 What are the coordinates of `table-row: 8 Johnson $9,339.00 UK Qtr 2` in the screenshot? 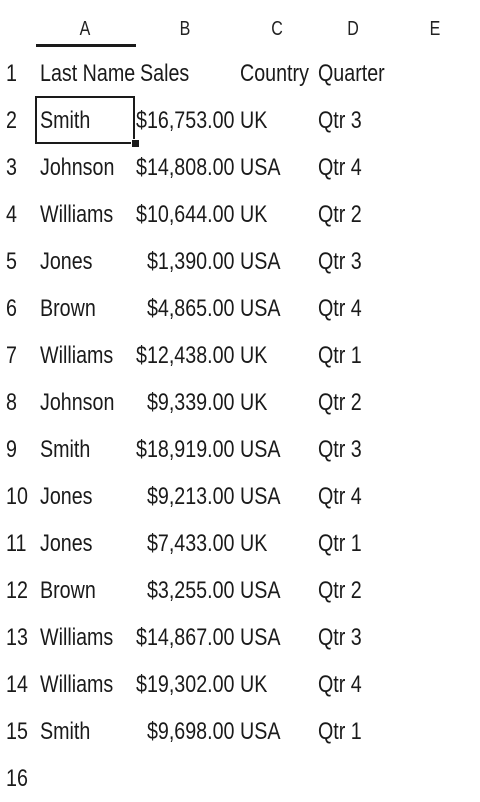 It's located at (240, 402).